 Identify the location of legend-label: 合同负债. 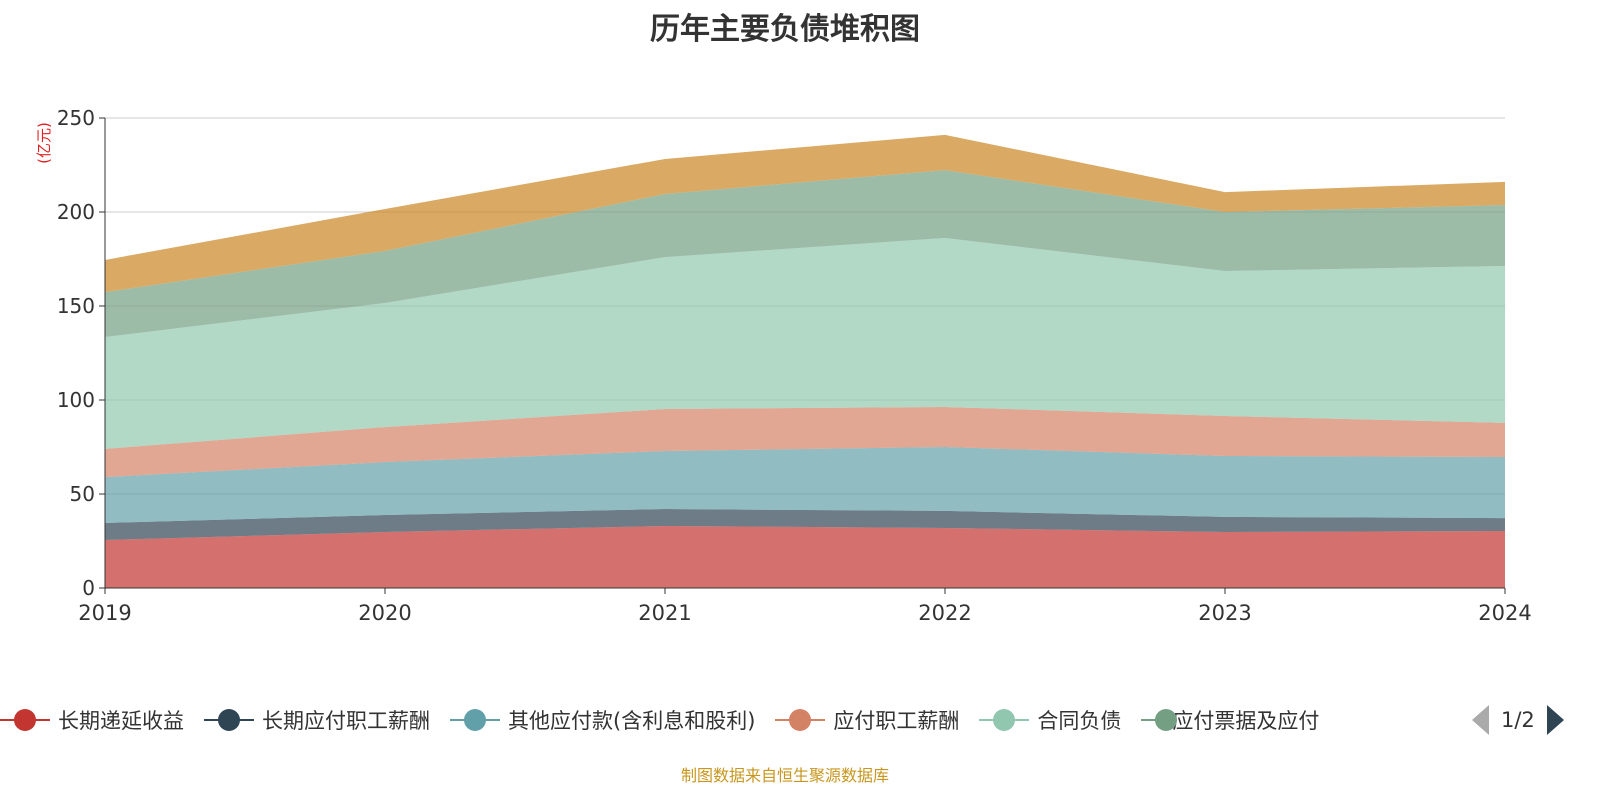
(1079, 721).